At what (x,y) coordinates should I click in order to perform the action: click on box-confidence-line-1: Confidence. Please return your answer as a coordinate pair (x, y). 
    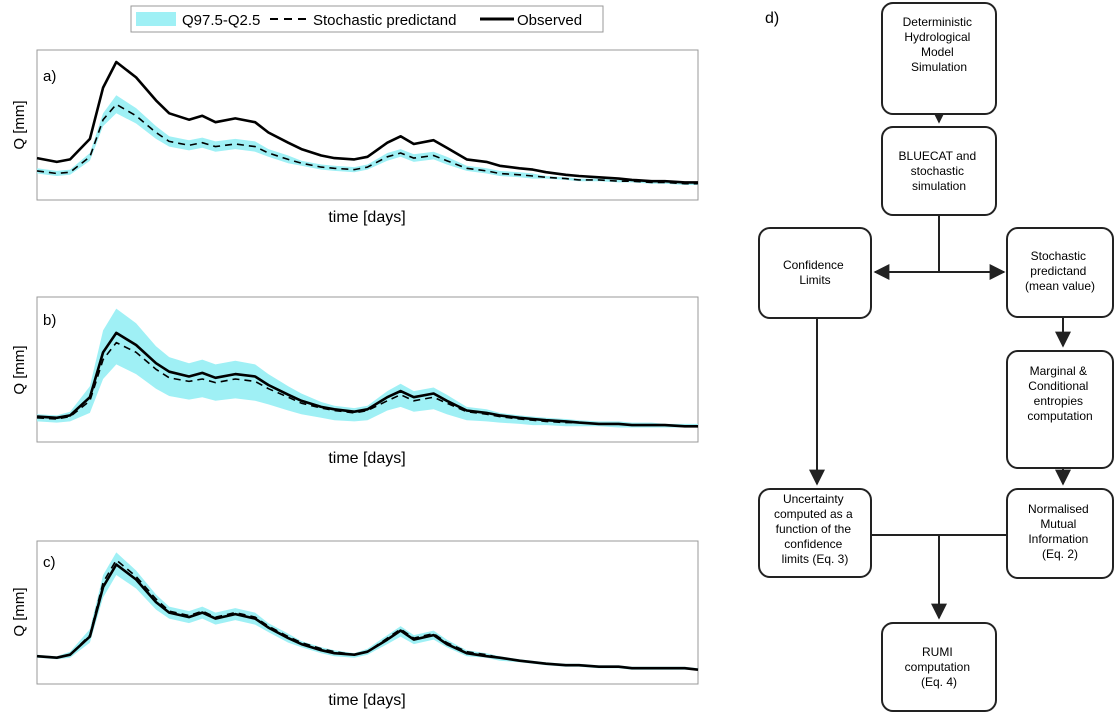
    Looking at the image, I should click on (813, 265).